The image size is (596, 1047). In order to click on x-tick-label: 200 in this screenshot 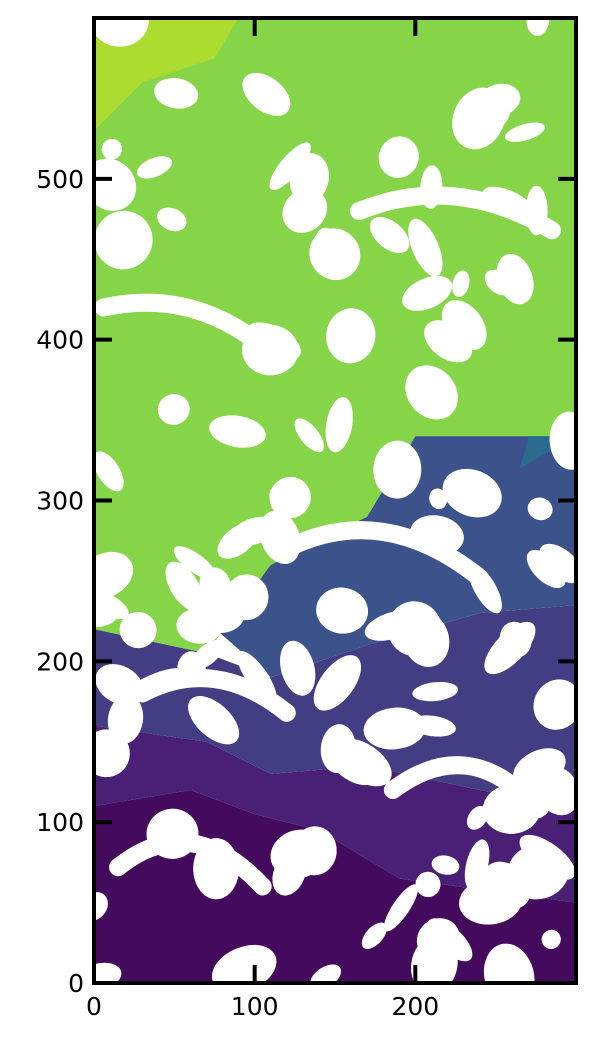, I will do `click(415, 1006)`.